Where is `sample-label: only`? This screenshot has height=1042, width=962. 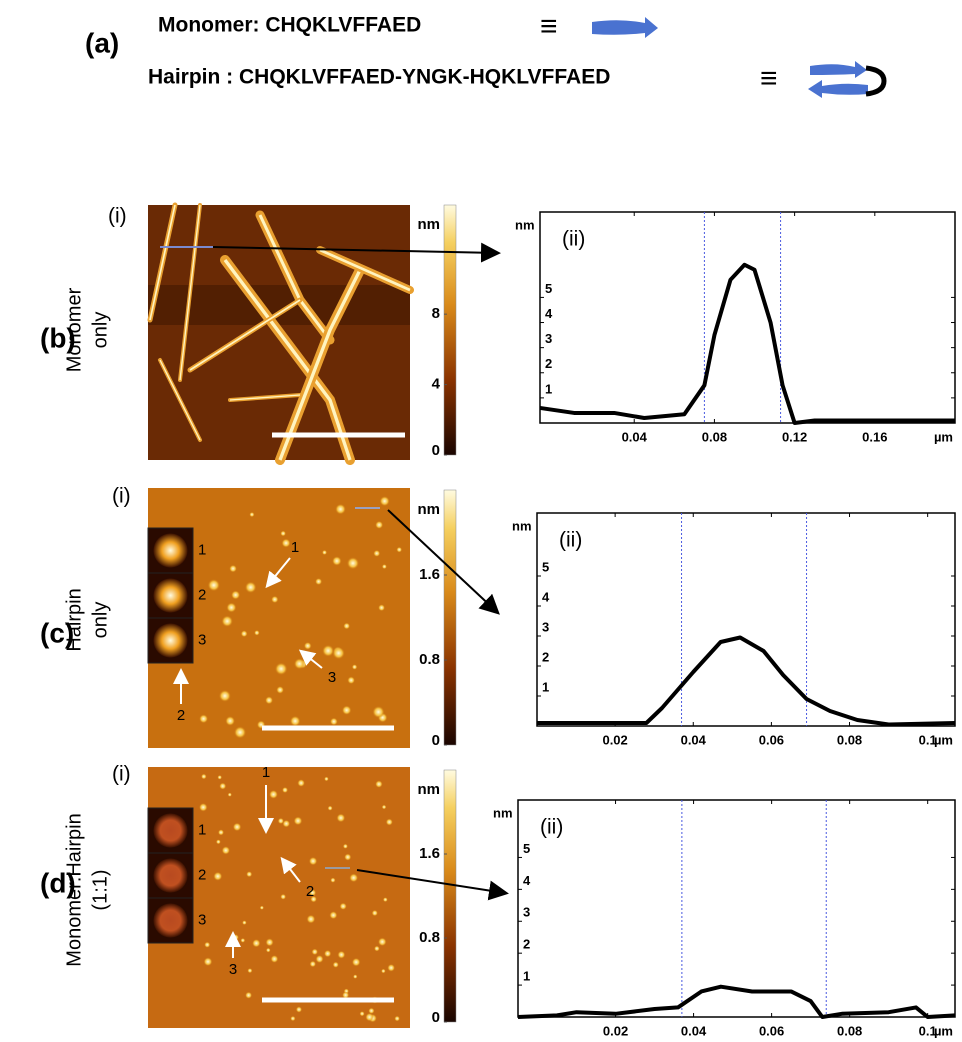
sample-label: only is located at coordinates (100, 330).